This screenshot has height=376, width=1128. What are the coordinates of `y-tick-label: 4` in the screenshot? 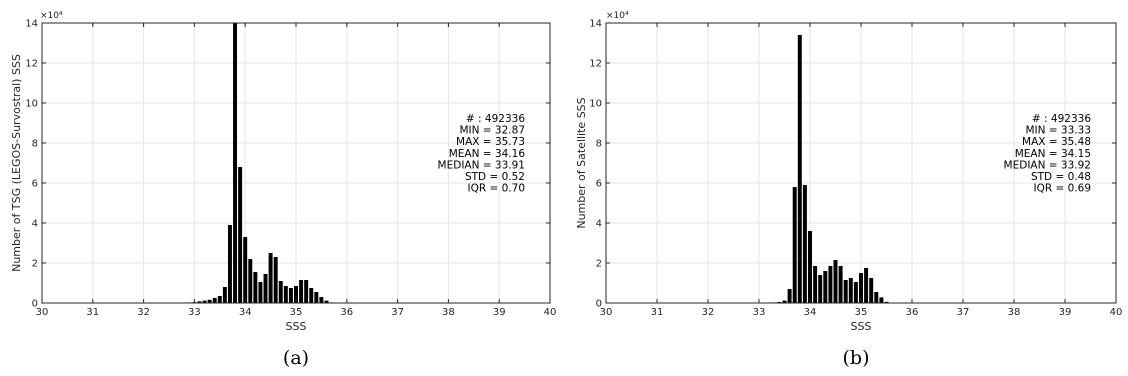 It's located at (35, 224).